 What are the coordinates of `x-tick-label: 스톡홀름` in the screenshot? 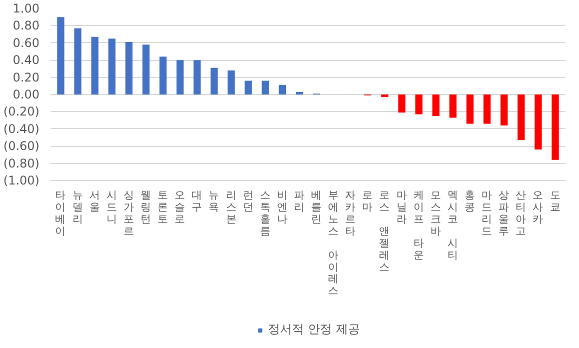 It's located at (265, 213).